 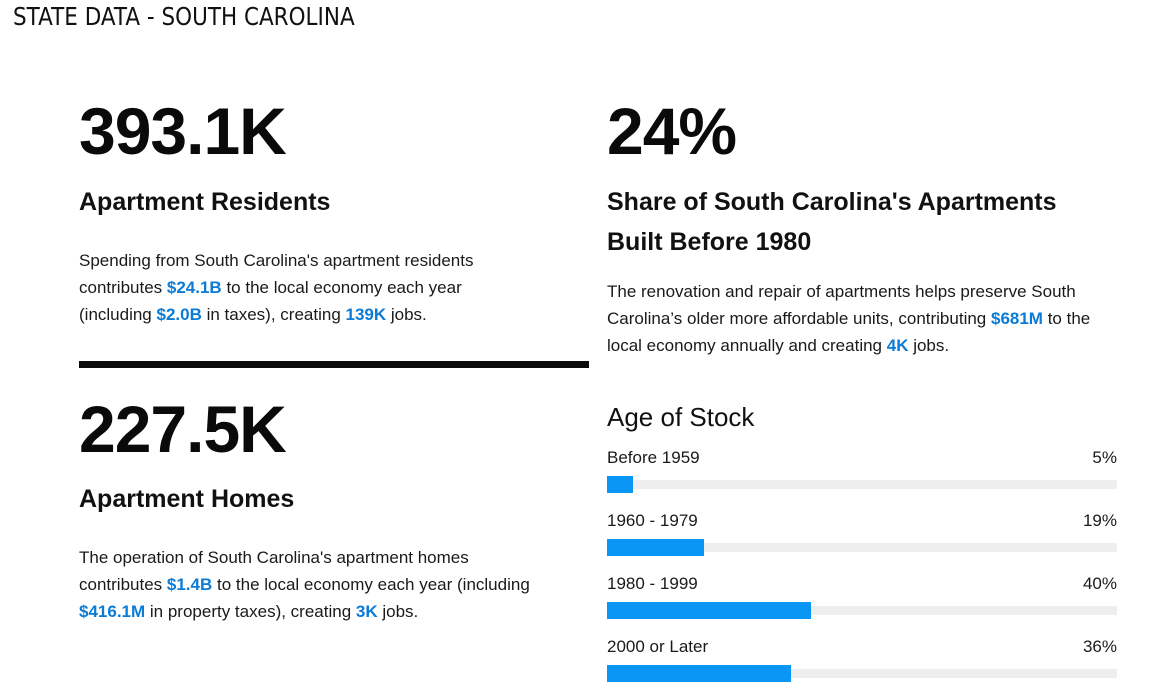 I want to click on age-bar-row: 1960 - 1979 19%, so click(x=862, y=536).